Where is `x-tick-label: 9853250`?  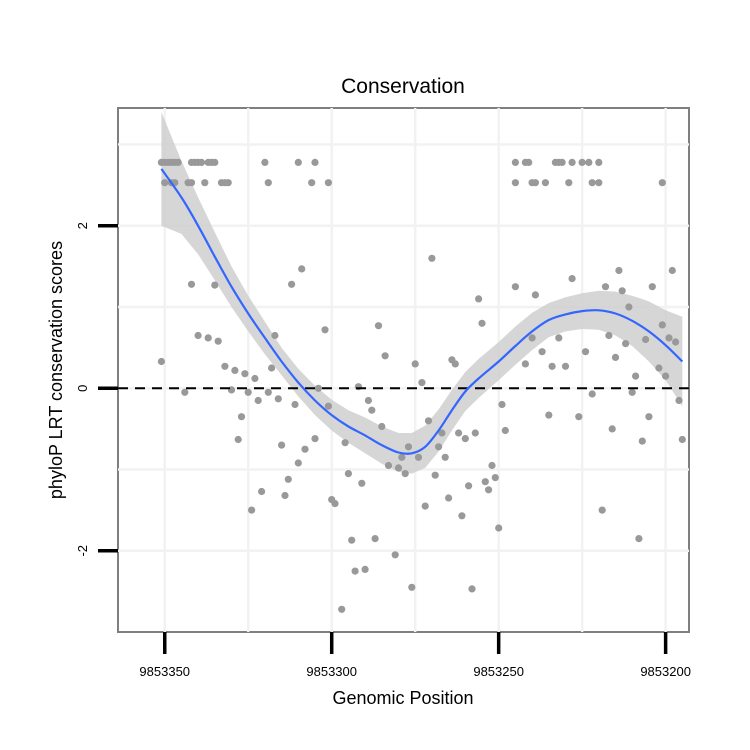 x-tick-label: 9853250 is located at coordinates (498, 671).